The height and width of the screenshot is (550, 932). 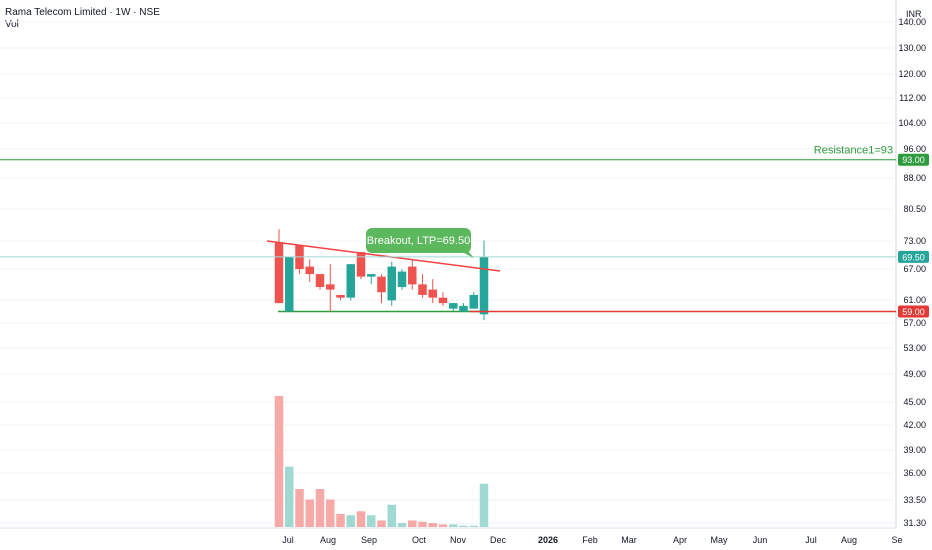 I want to click on last-price-badge-bg, so click(x=913, y=256).